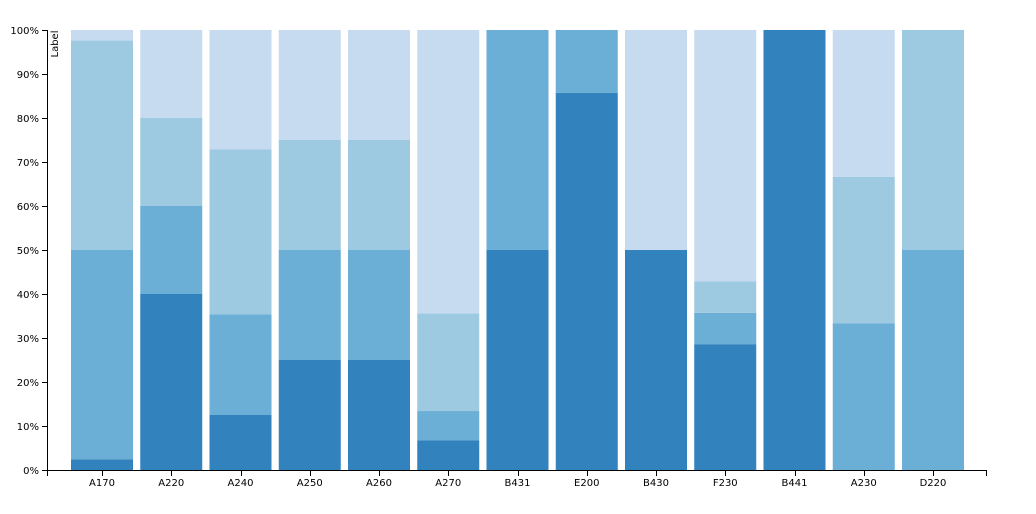 The width and height of the screenshot is (1036, 514). Describe the element at coordinates (28, 75) in the screenshot. I see `y-tick-label: 90%` at that location.